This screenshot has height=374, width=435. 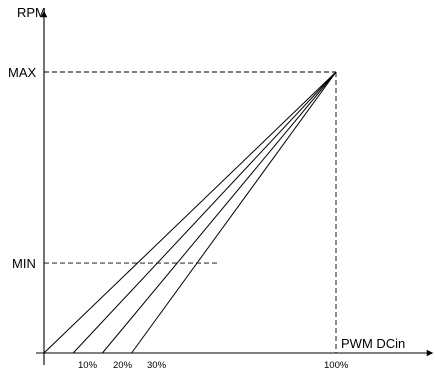 What do you see at coordinates (336, 365) in the screenshot?
I see `x-tick-100: 100%` at bounding box center [336, 365].